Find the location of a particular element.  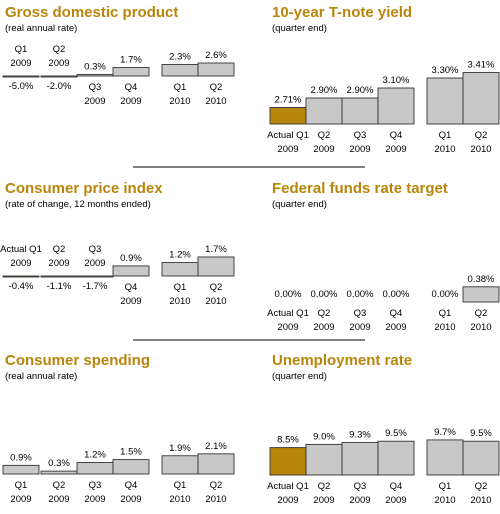

category-label-cpi-0: Actual Q1 2009 is located at coordinates (21, 256).